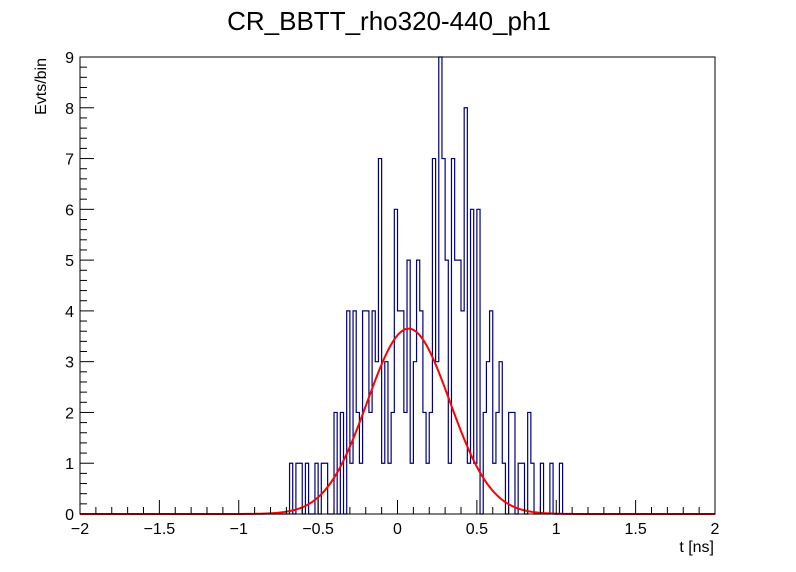  What do you see at coordinates (715, 529) in the screenshot?
I see `x-tick-label: 2` at bounding box center [715, 529].